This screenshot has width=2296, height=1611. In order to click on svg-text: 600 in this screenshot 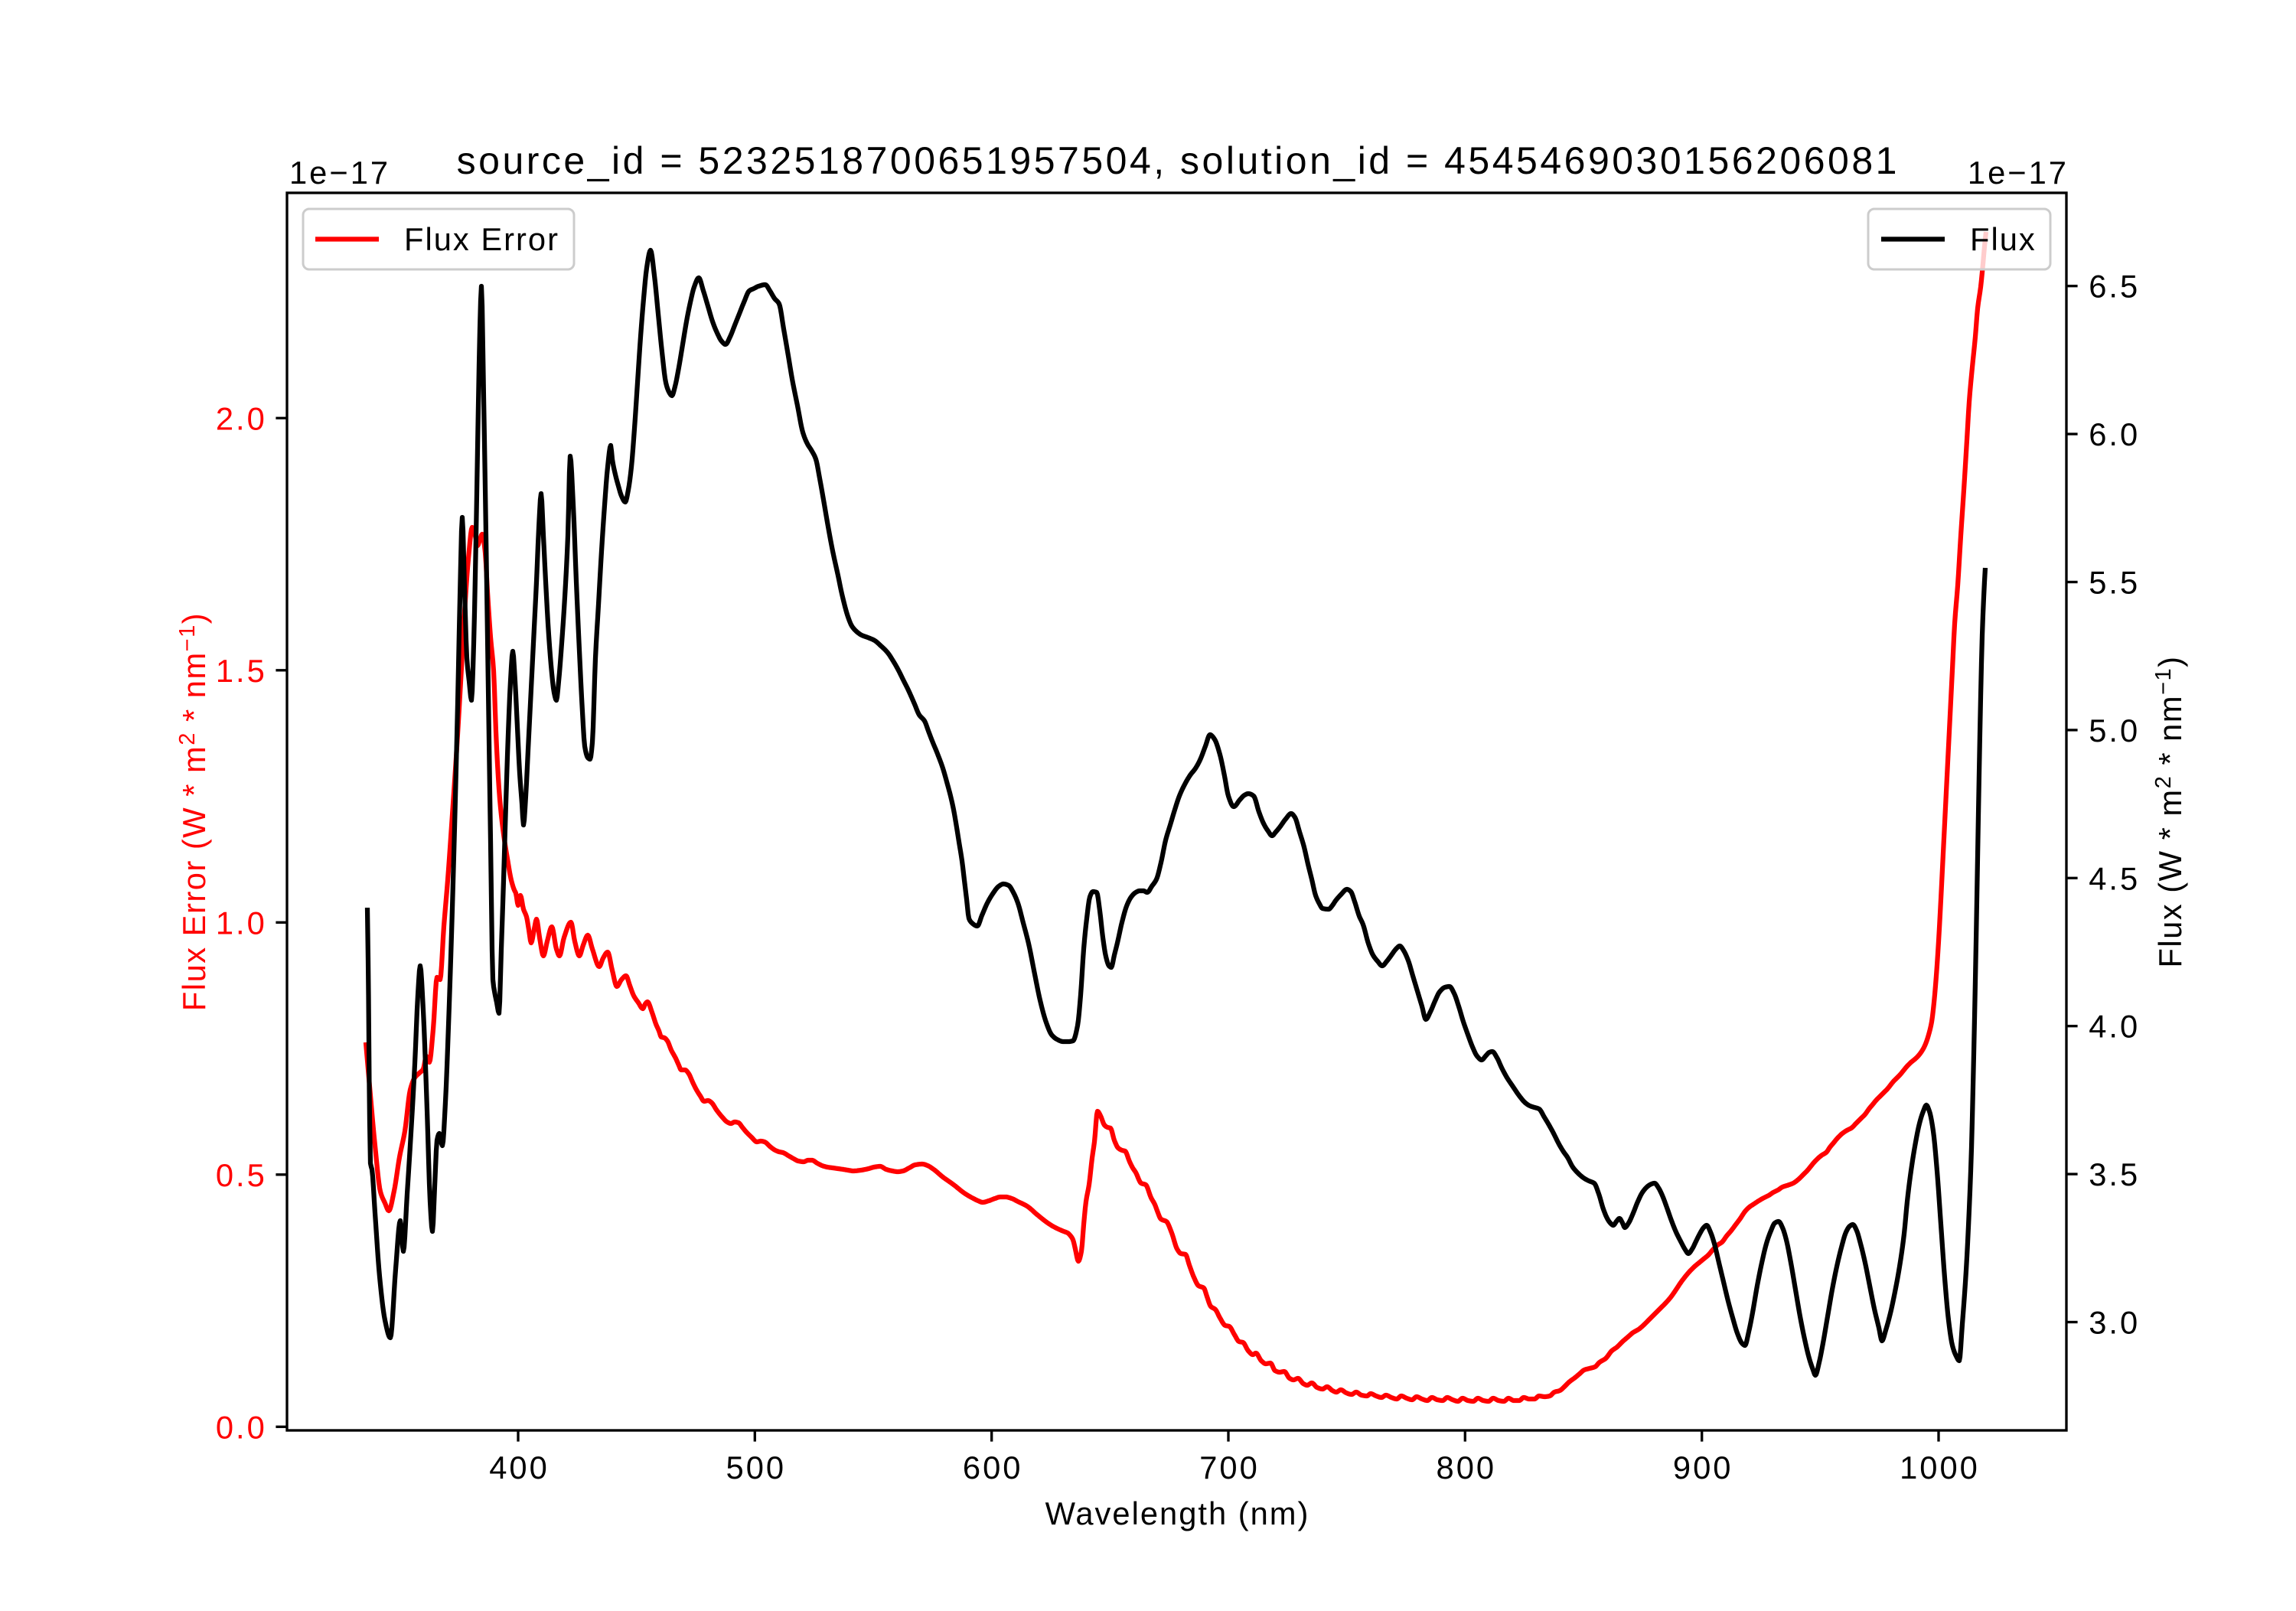, I will do `click(993, 1467)`.